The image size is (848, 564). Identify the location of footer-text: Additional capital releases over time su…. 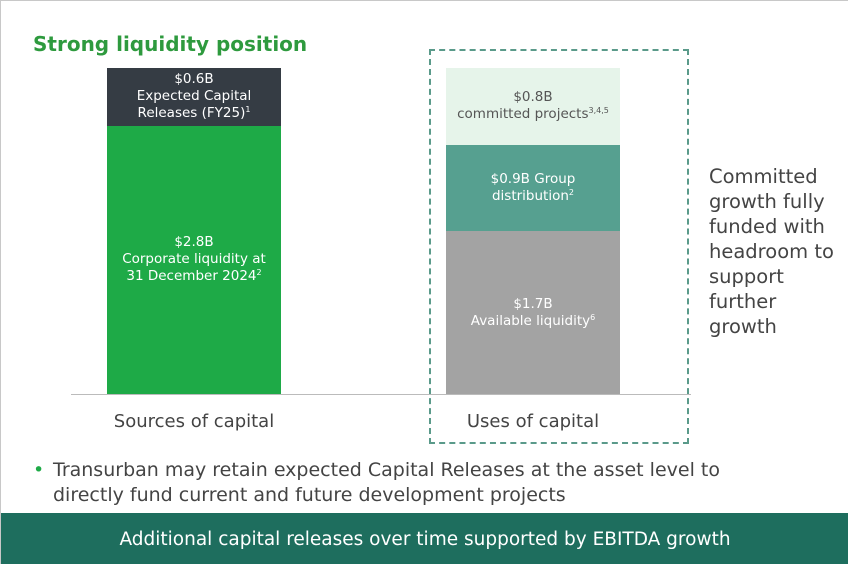
(425, 539).